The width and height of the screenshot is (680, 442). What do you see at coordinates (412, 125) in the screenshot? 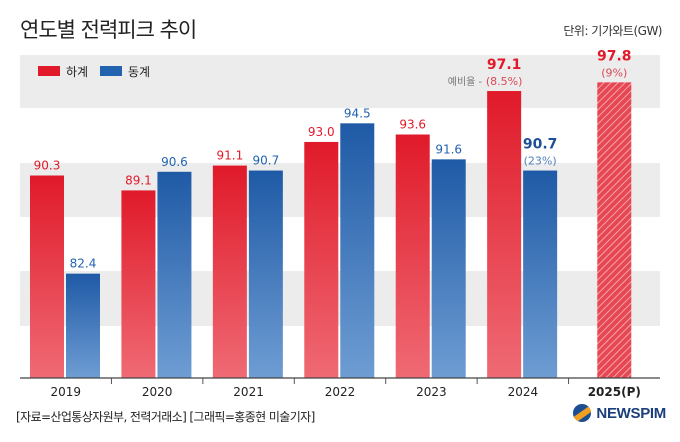
I see `value-label-limit: 93.6` at bounding box center [412, 125].